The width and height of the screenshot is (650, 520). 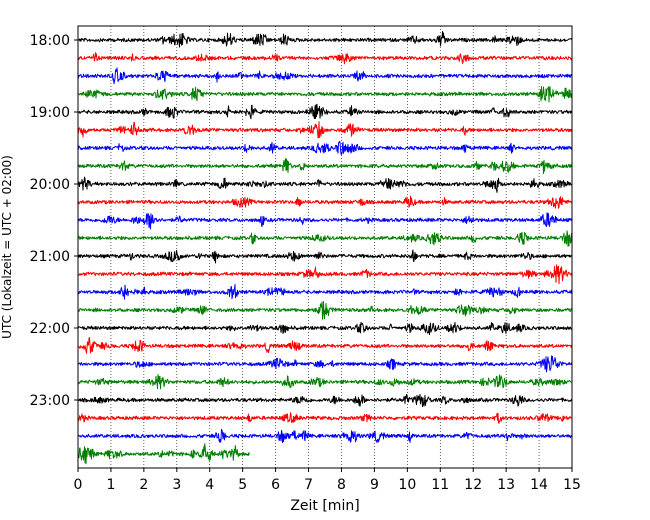 What do you see at coordinates (506, 485) in the screenshot?
I see `x-tick-label: 13` at bounding box center [506, 485].